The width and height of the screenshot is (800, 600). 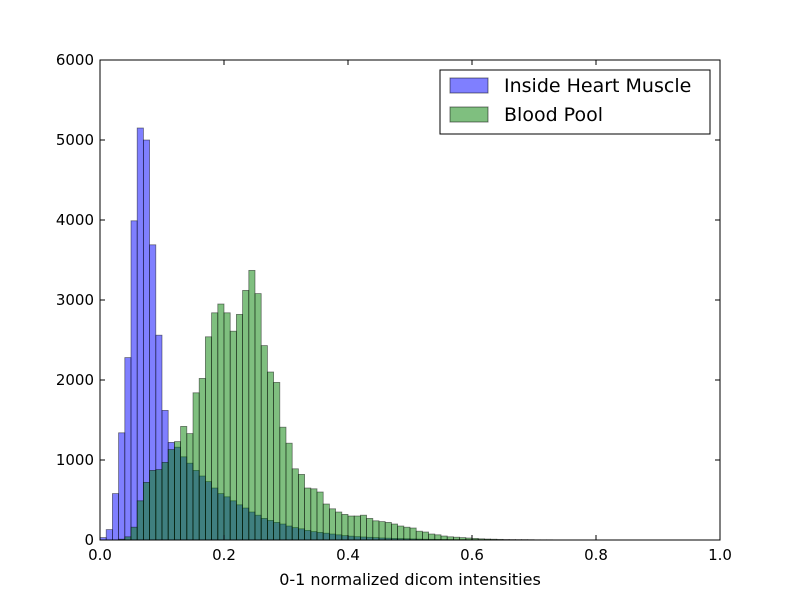 I want to click on x-tick-label: 0.6, so click(x=472, y=555).